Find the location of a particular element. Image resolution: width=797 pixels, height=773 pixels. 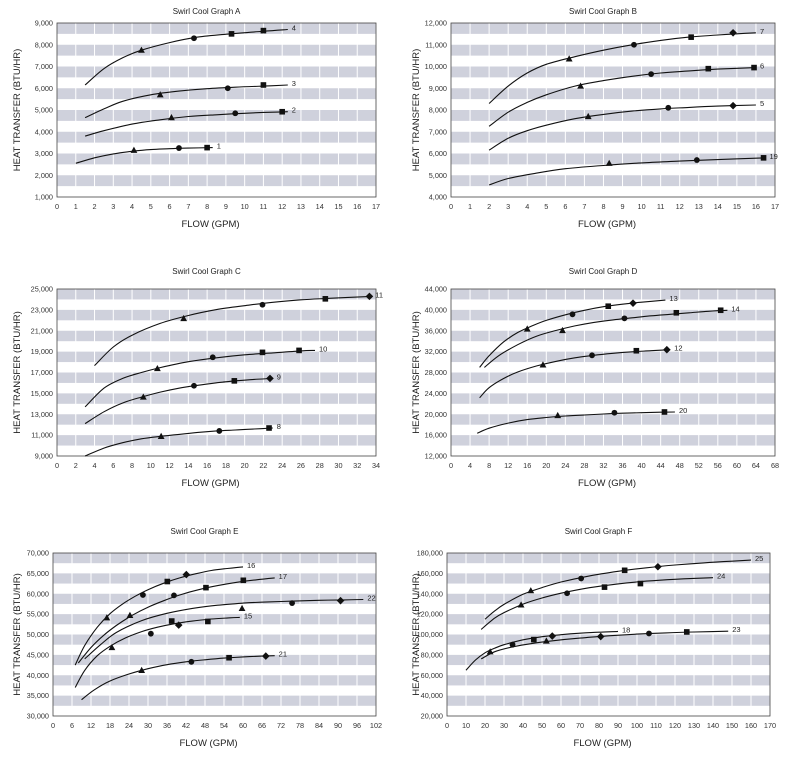

x-tick-label: 70 is located at coordinates (580, 725).